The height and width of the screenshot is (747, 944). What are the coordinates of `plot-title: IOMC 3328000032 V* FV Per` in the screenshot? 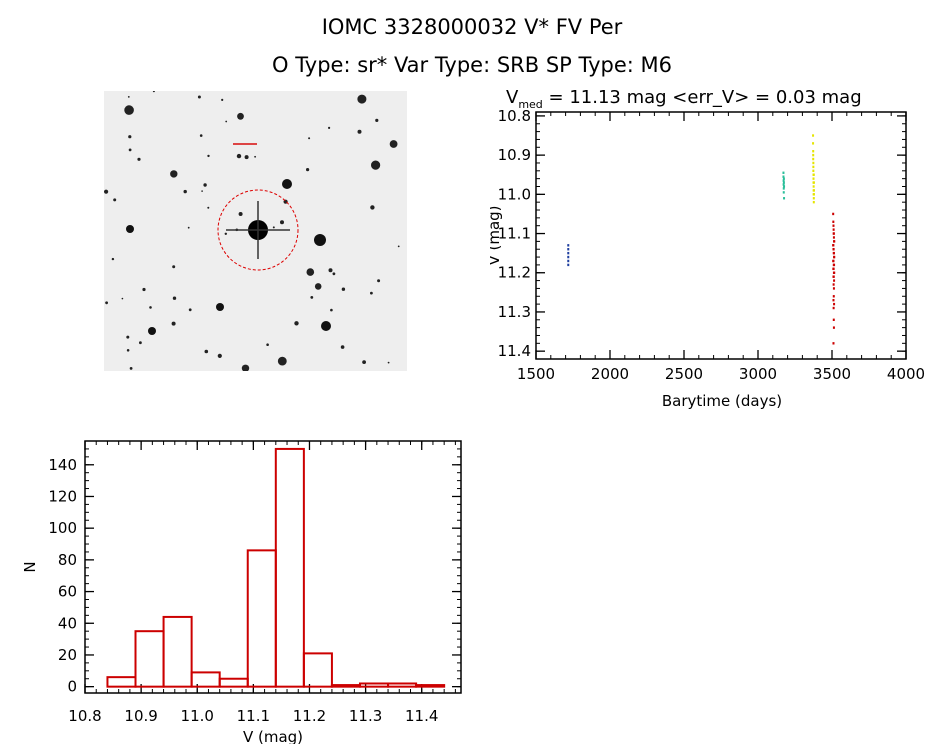 It's located at (472, 27).